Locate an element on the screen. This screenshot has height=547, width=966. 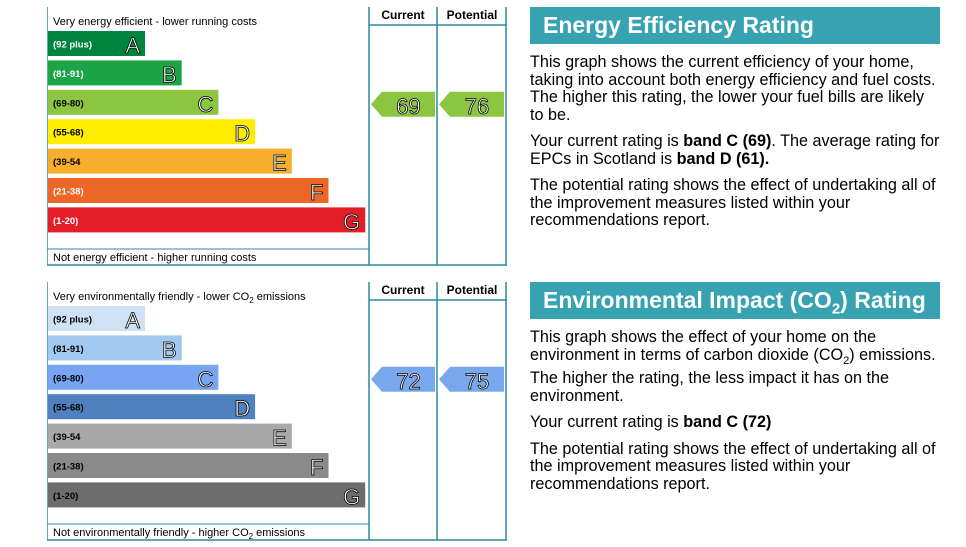
energy-band-letter-C: C is located at coordinates (206, 104).